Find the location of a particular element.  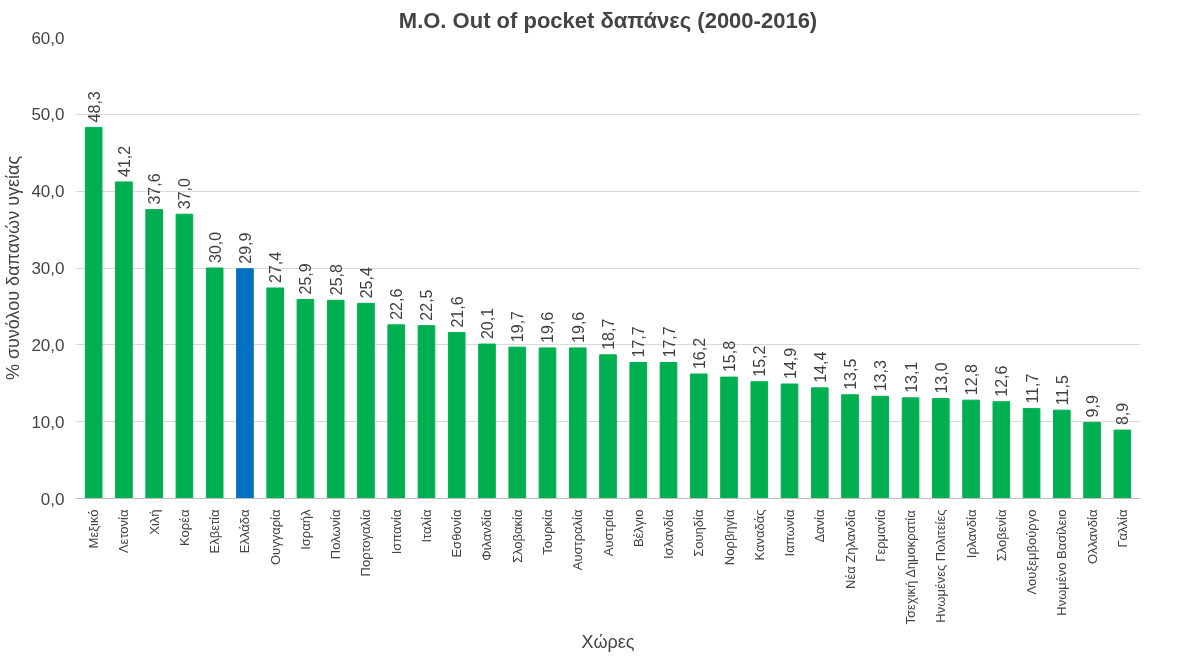

x-tick-label: Τουρκία is located at coordinates (547, 532).